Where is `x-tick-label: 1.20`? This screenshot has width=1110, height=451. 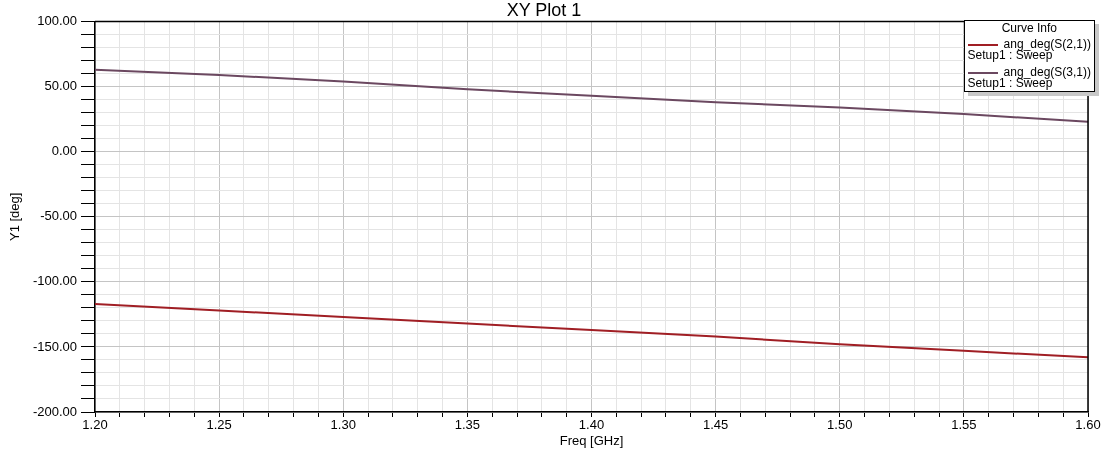
x-tick-label: 1.20 is located at coordinates (95, 425).